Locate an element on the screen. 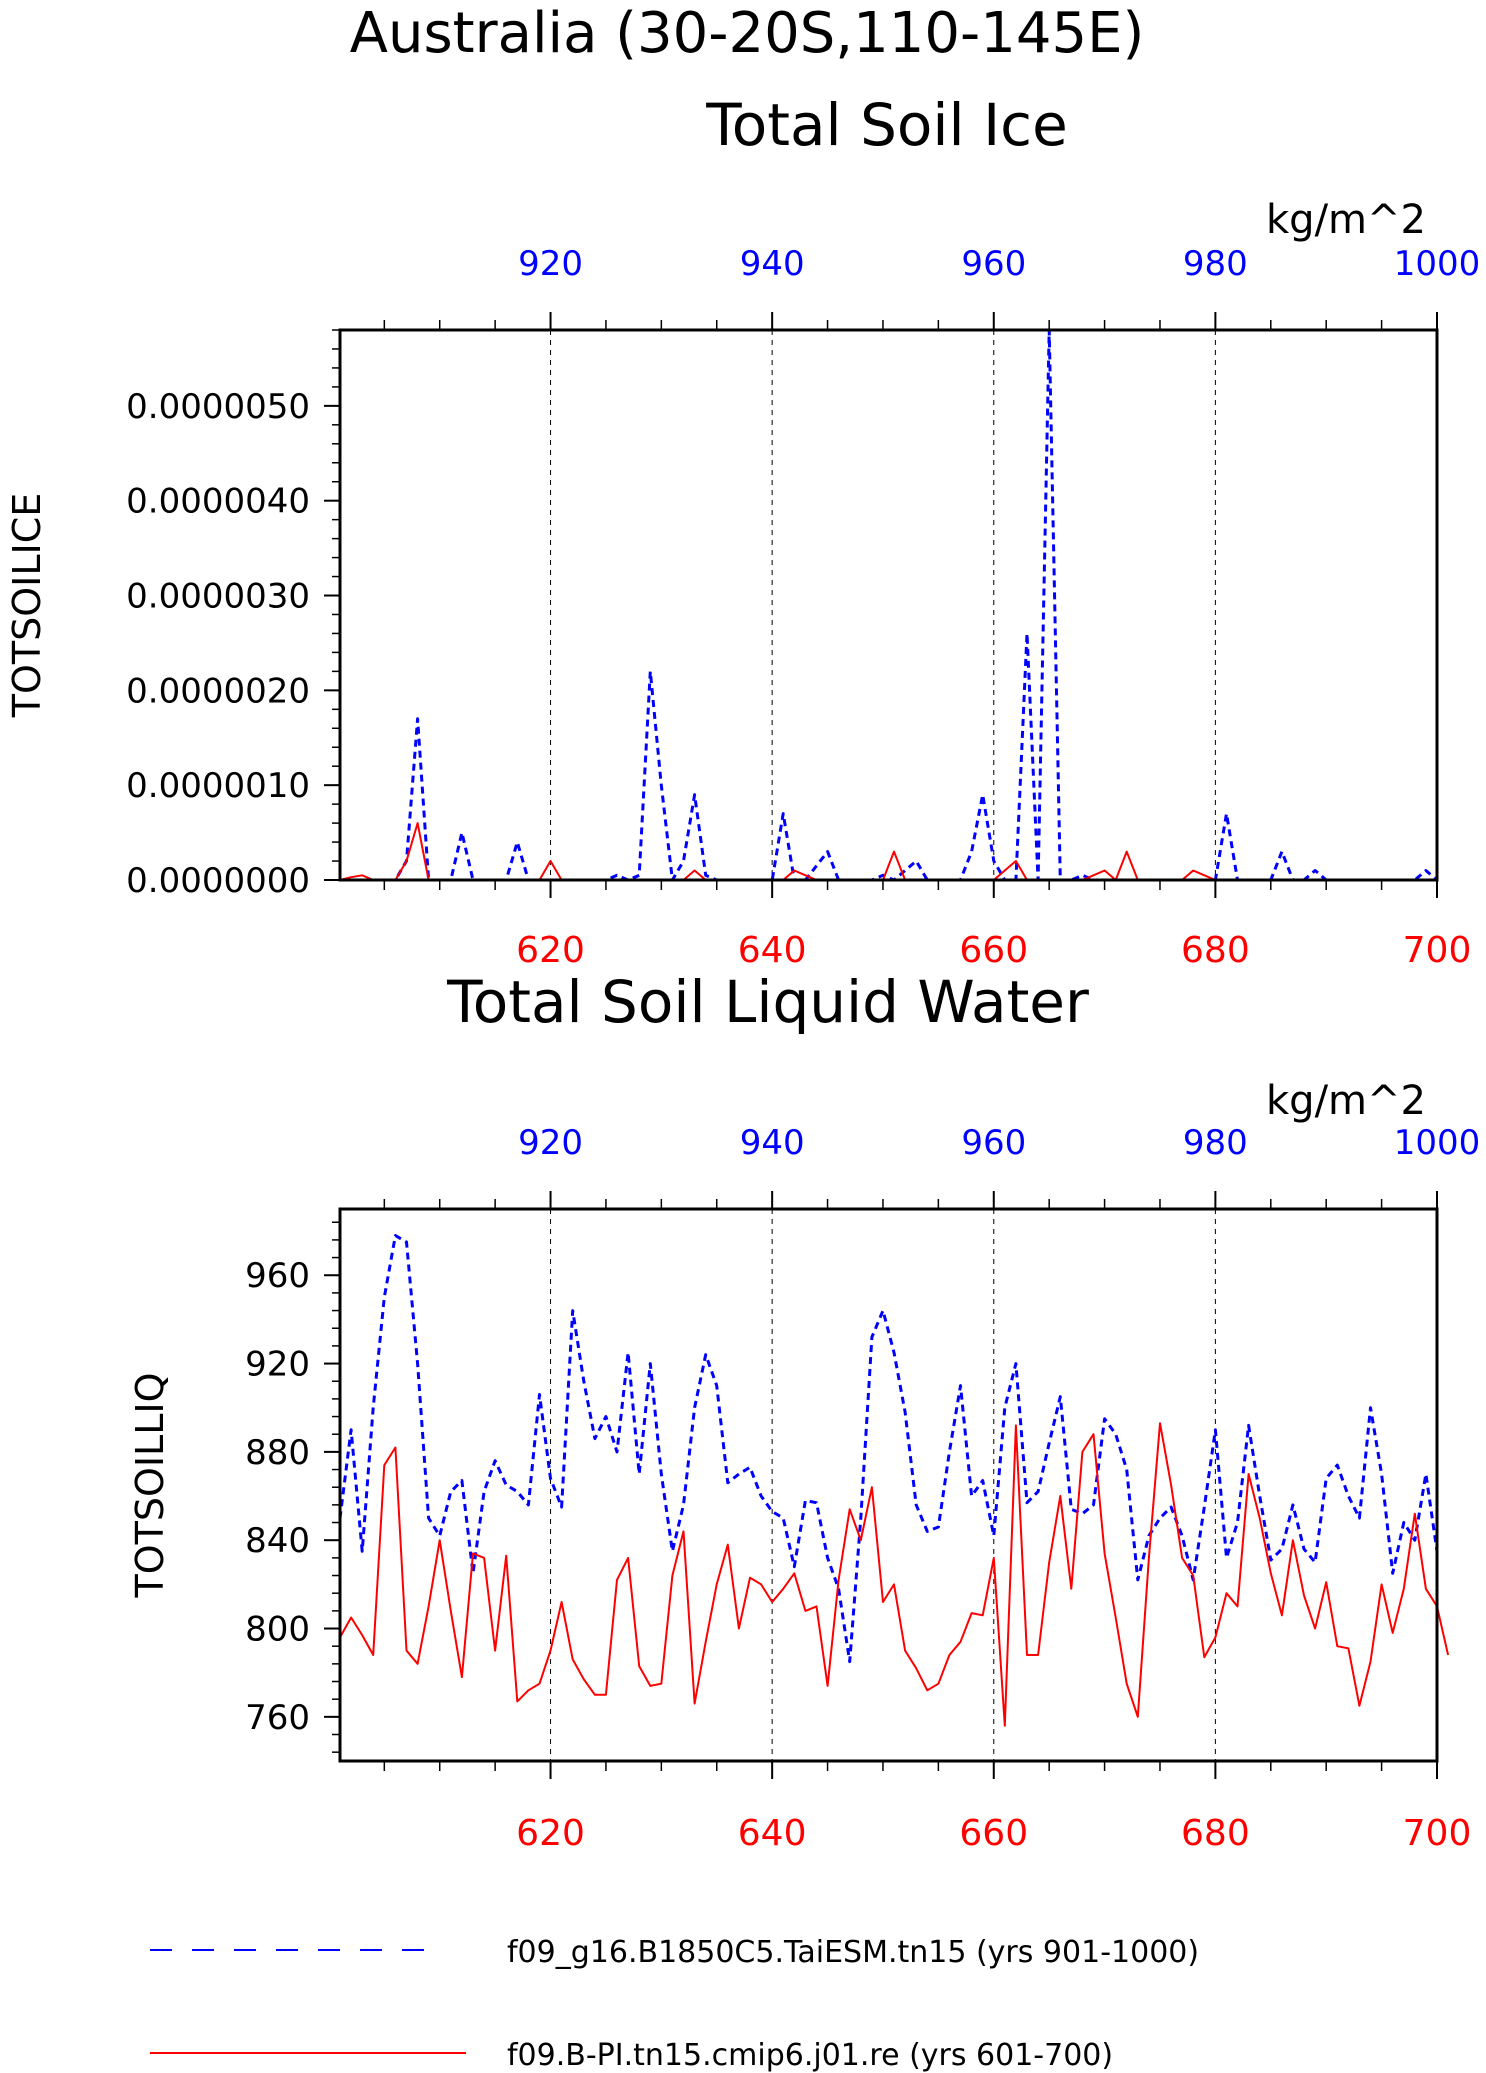  y-tick-label: 0.0000030 is located at coordinates (218, 597).